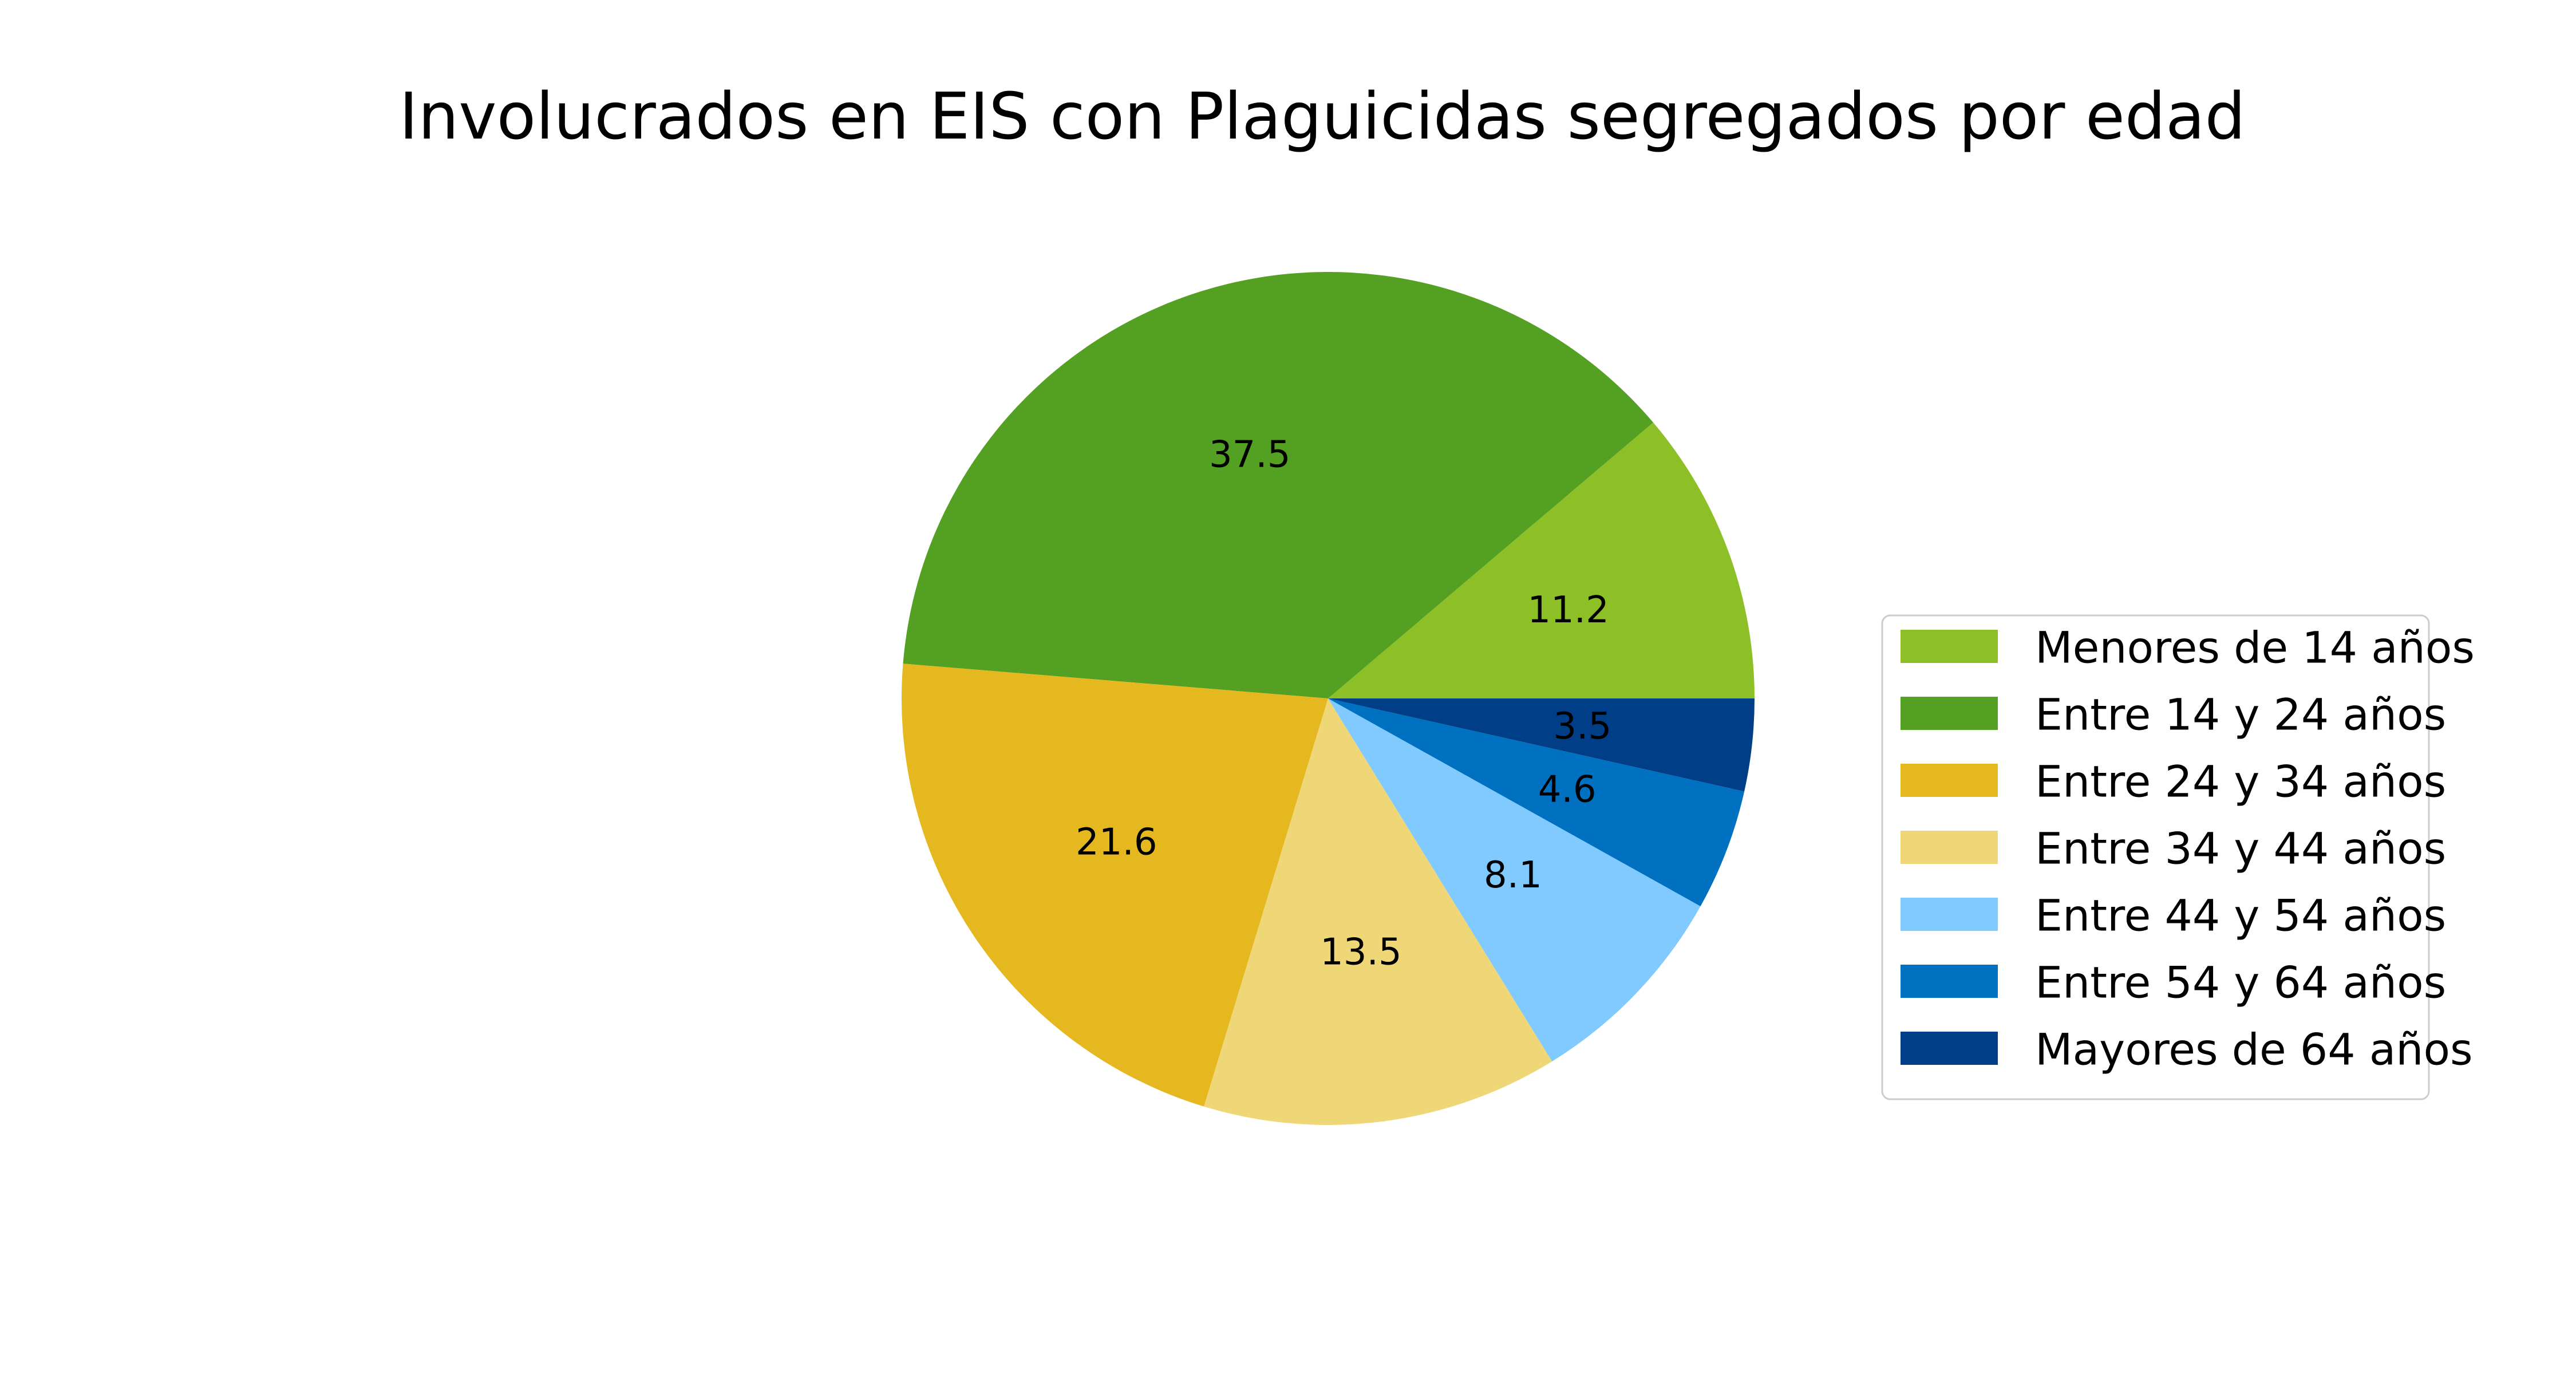 This screenshot has height=1374, width=2576. Describe the element at coordinates (2240, 849) in the screenshot. I see `legend-label: Entre 34 y 44 años` at that location.